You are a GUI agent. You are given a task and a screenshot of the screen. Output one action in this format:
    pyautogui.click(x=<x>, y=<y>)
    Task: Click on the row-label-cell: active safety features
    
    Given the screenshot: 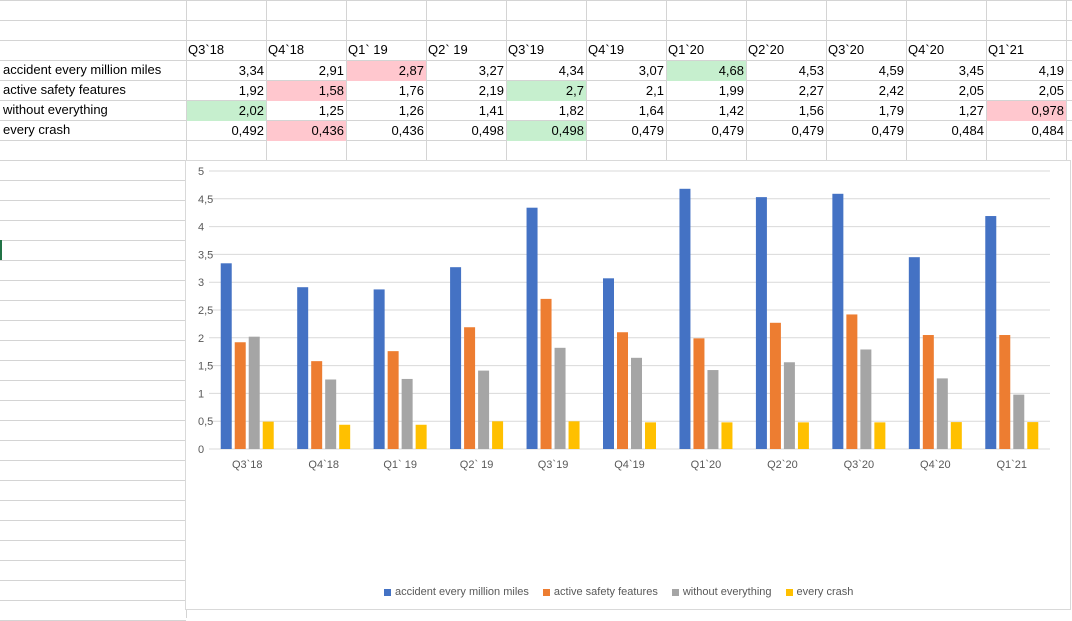 What is the action you would take?
    pyautogui.click(x=64, y=89)
    